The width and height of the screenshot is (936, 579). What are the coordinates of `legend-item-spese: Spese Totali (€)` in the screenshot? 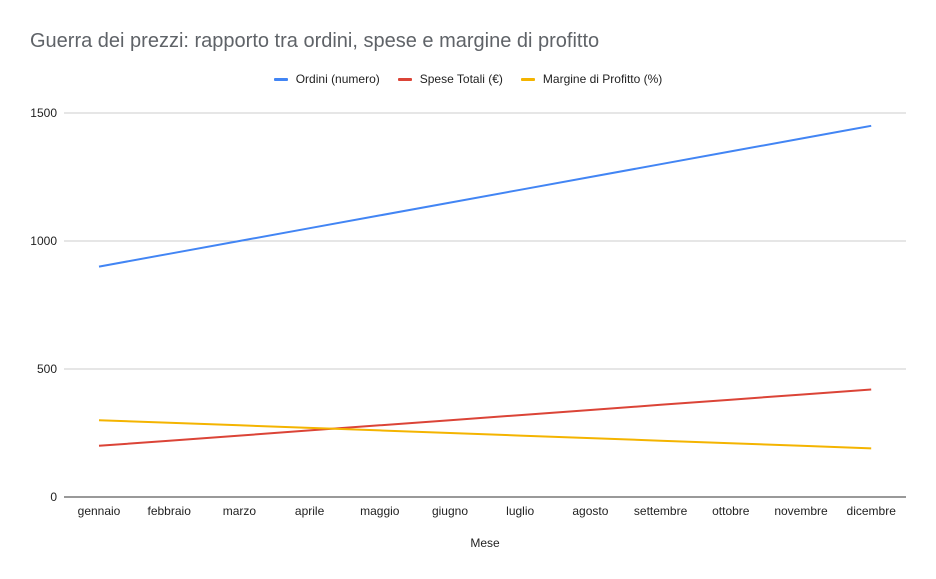 It's located at (450, 79).